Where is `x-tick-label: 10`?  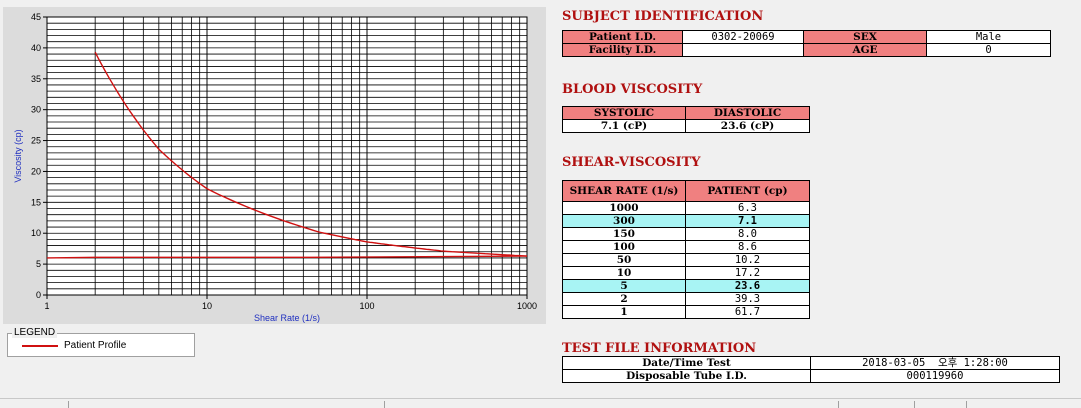 x-tick-label: 10 is located at coordinates (207, 306).